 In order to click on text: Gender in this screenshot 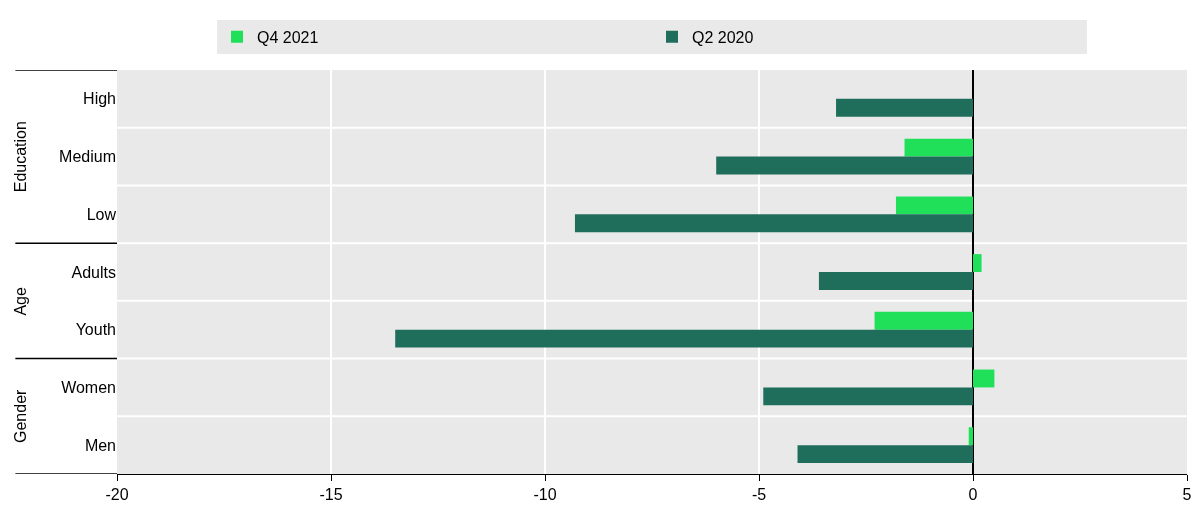, I will do `click(21, 415)`.